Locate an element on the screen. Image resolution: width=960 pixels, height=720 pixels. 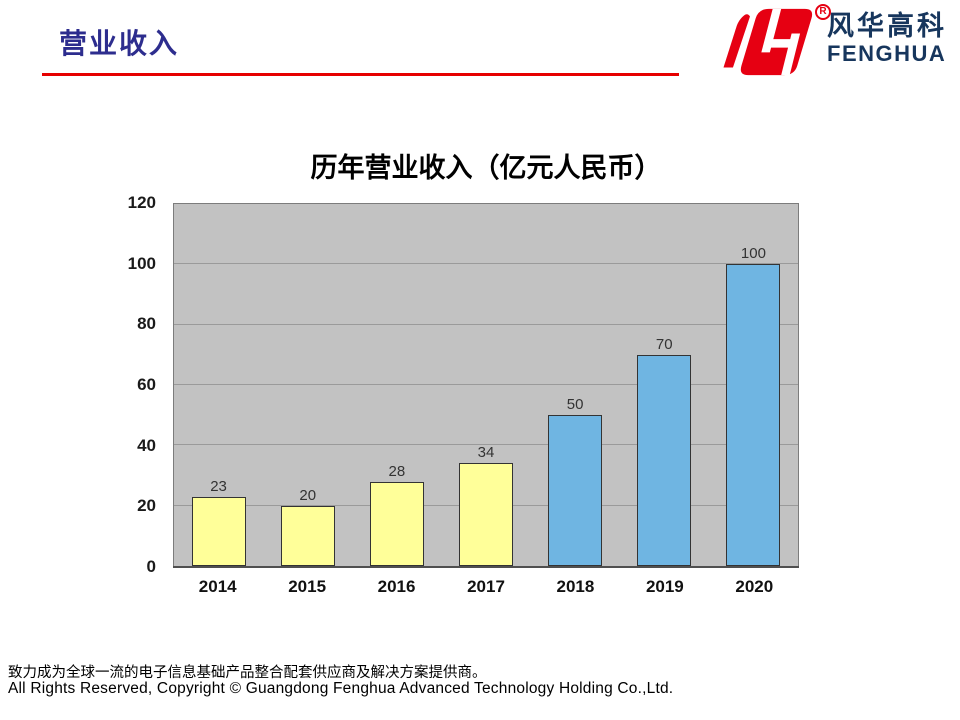
x-axis-label: 2015 is located at coordinates (307, 586).